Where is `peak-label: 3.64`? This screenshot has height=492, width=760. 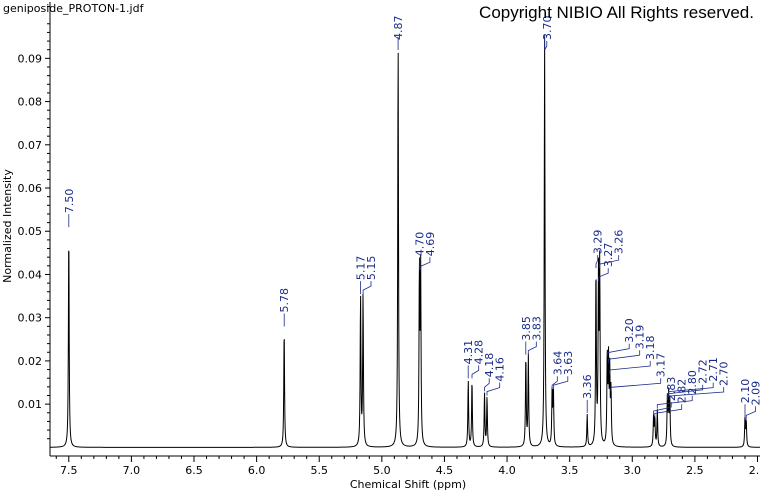
peak-label: 3.64 is located at coordinates (557, 363).